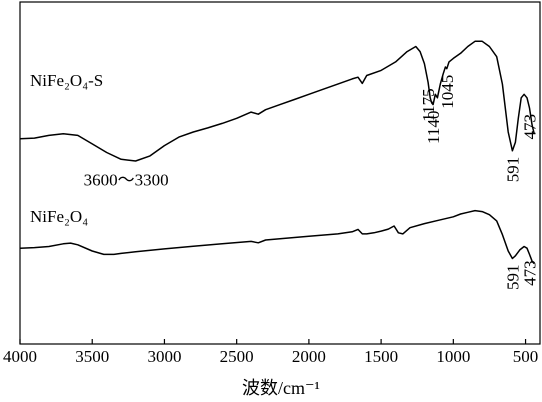 The height and width of the screenshot is (402, 542). Describe the element at coordinates (381, 356) in the screenshot. I see `x-tick-label: 1500` at that location.